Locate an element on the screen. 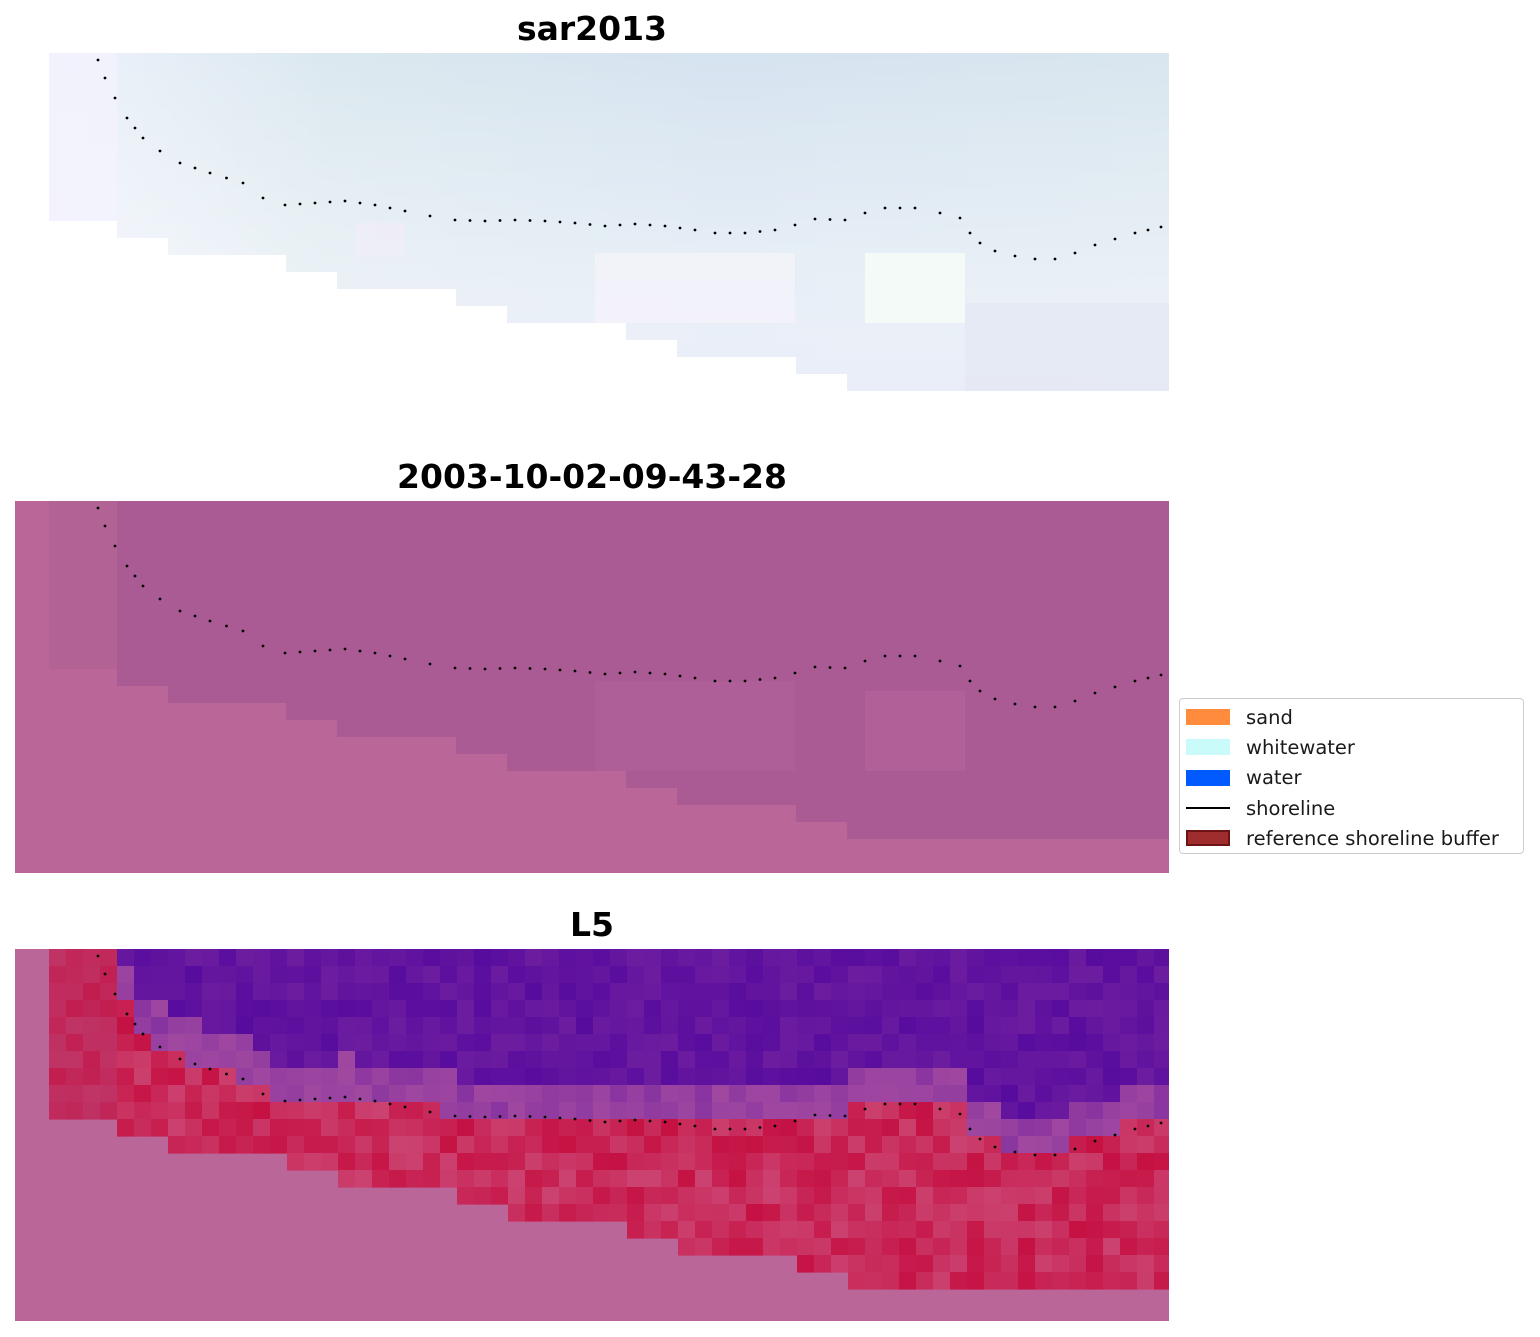  legend-item-reference-buffer: reference shoreline buffer is located at coordinates (1354, 838).